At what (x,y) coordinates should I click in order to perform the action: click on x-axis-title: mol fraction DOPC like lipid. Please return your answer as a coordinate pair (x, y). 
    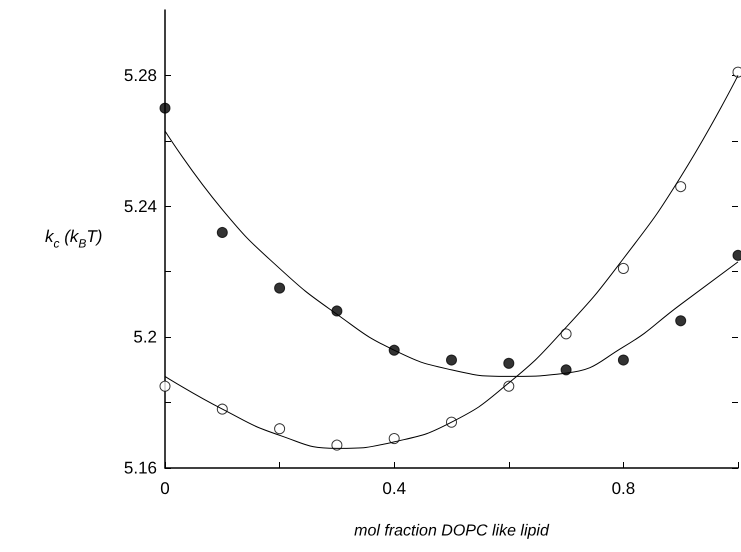
    Looking at the image, I should click on (452, 531).